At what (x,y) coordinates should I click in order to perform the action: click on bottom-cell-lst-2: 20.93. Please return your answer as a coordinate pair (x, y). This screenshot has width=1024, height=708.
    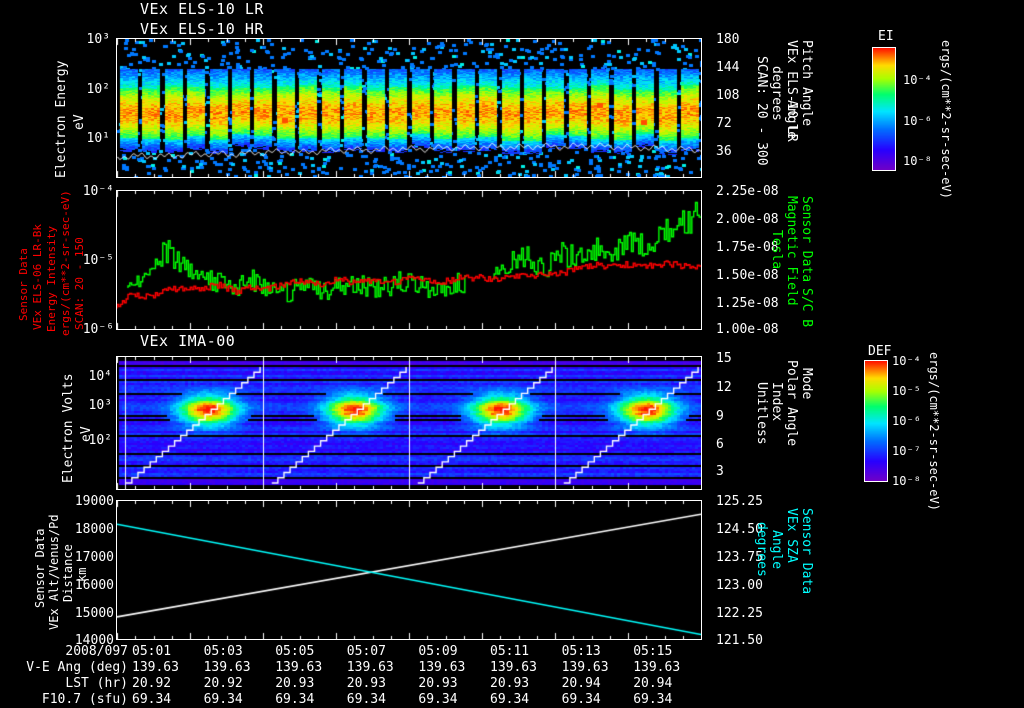
    Looking at the image, I should click on (295, 683).